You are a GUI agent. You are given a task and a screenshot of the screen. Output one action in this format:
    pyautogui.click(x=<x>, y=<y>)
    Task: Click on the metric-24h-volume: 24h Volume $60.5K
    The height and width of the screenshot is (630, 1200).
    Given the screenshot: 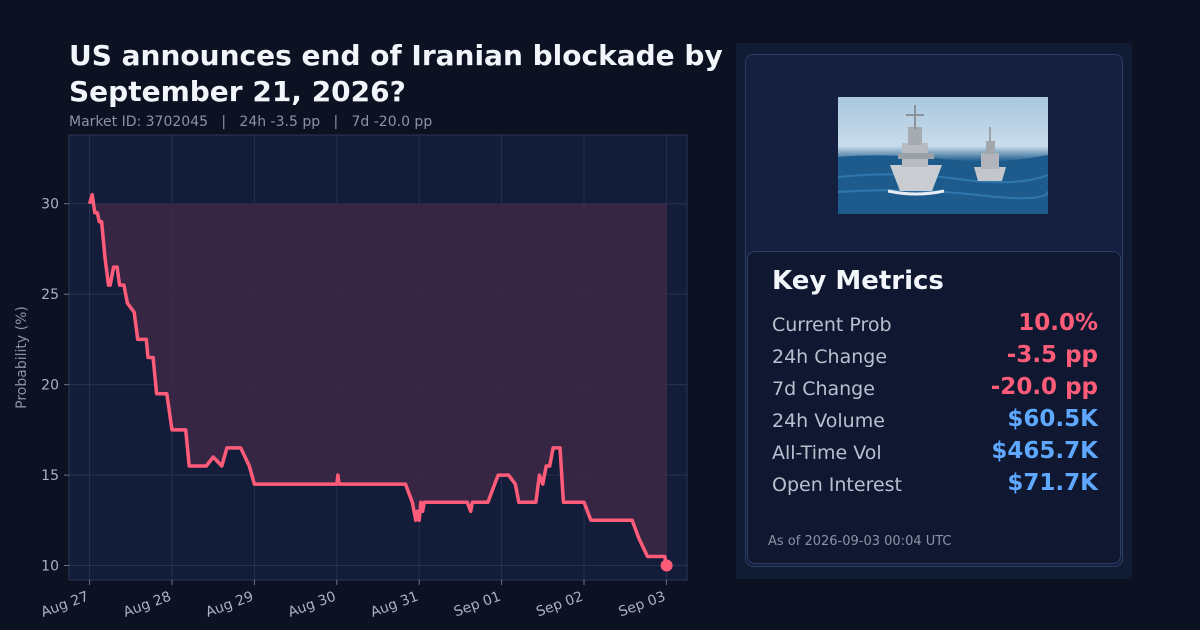 What is the action you would take?
    pyautogui.click(x=935, y=422)
    